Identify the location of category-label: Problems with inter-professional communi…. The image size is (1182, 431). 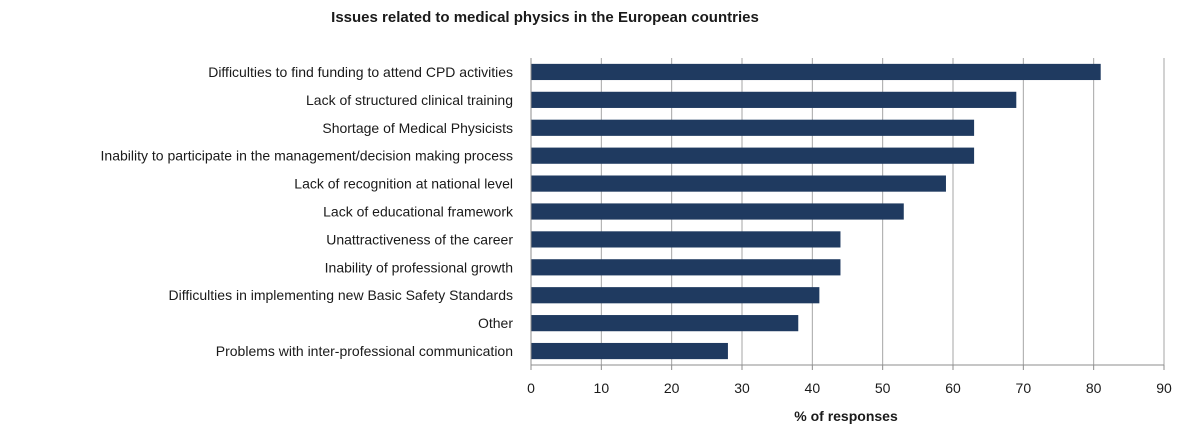
(364, 351).